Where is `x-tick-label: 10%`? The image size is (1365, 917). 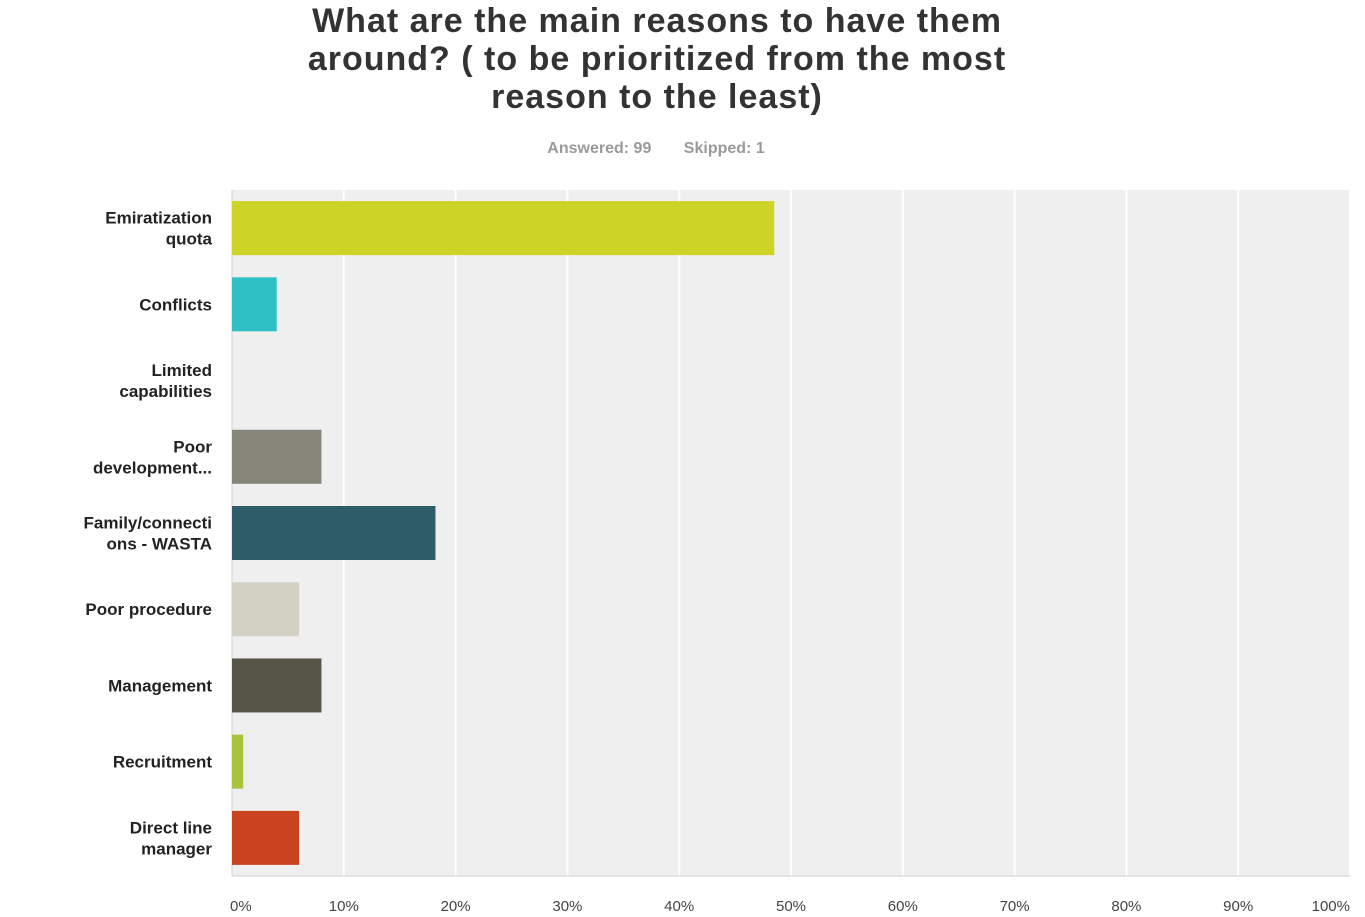
x-tick-label: 10% is located at coordinates (344, 906).